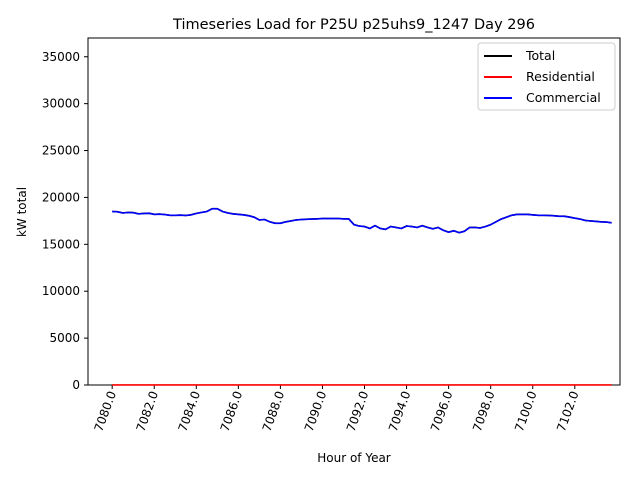 This screenshot has width=640, height=484. Describe the element at coordinates (362, 221) in the screenshot. I see `series-line-commercial` at that location.